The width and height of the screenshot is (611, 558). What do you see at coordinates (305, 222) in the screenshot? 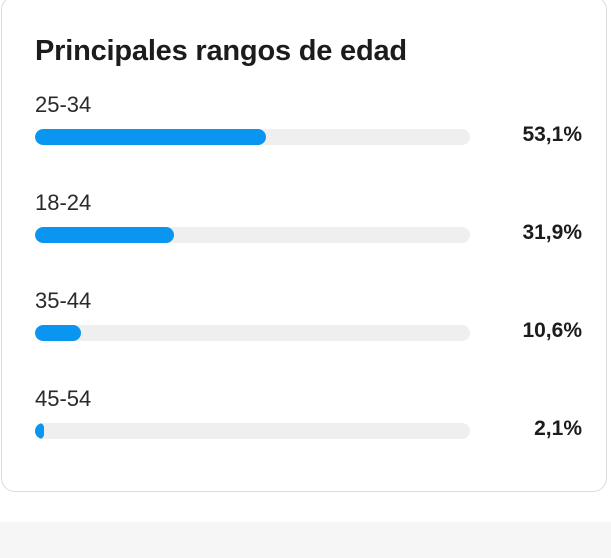
I see `bar-row: 18-24 31,9%` at bounding box center [305, 222].